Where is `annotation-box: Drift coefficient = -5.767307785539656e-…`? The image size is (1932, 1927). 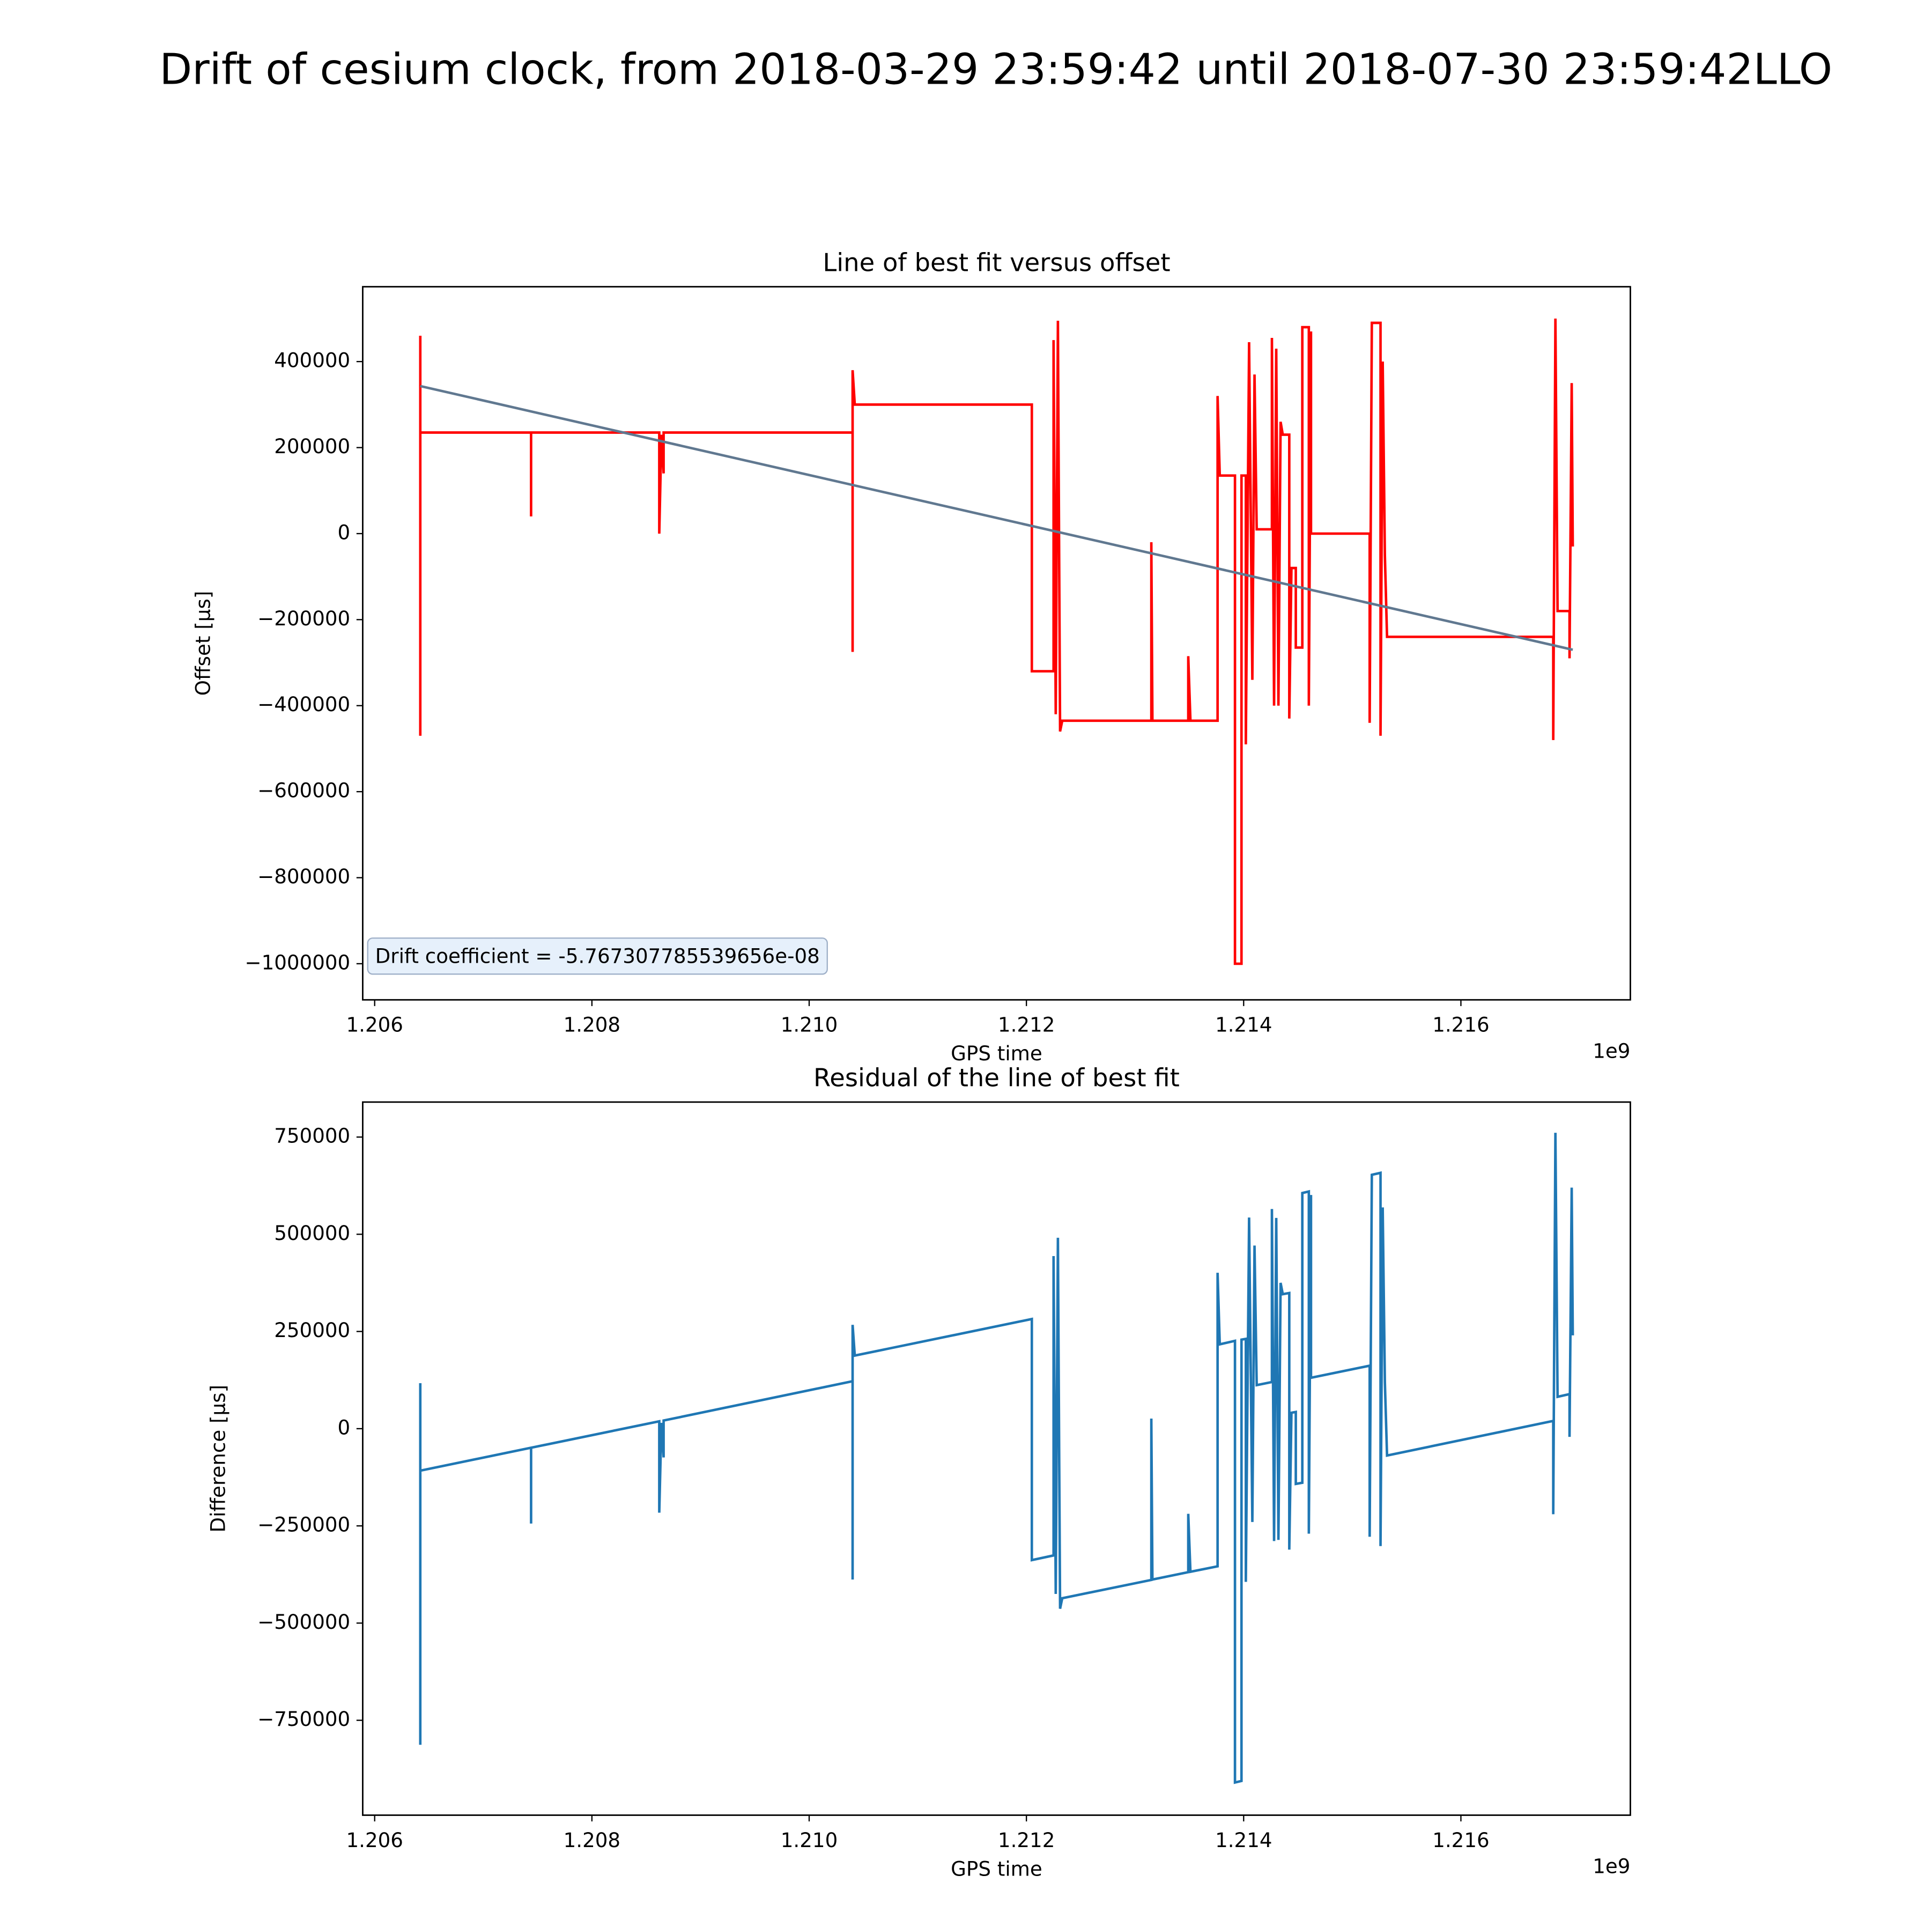 annotation-box: Drift coefficient = -5.767307785539656e-… is located at coordinates (597, 956).